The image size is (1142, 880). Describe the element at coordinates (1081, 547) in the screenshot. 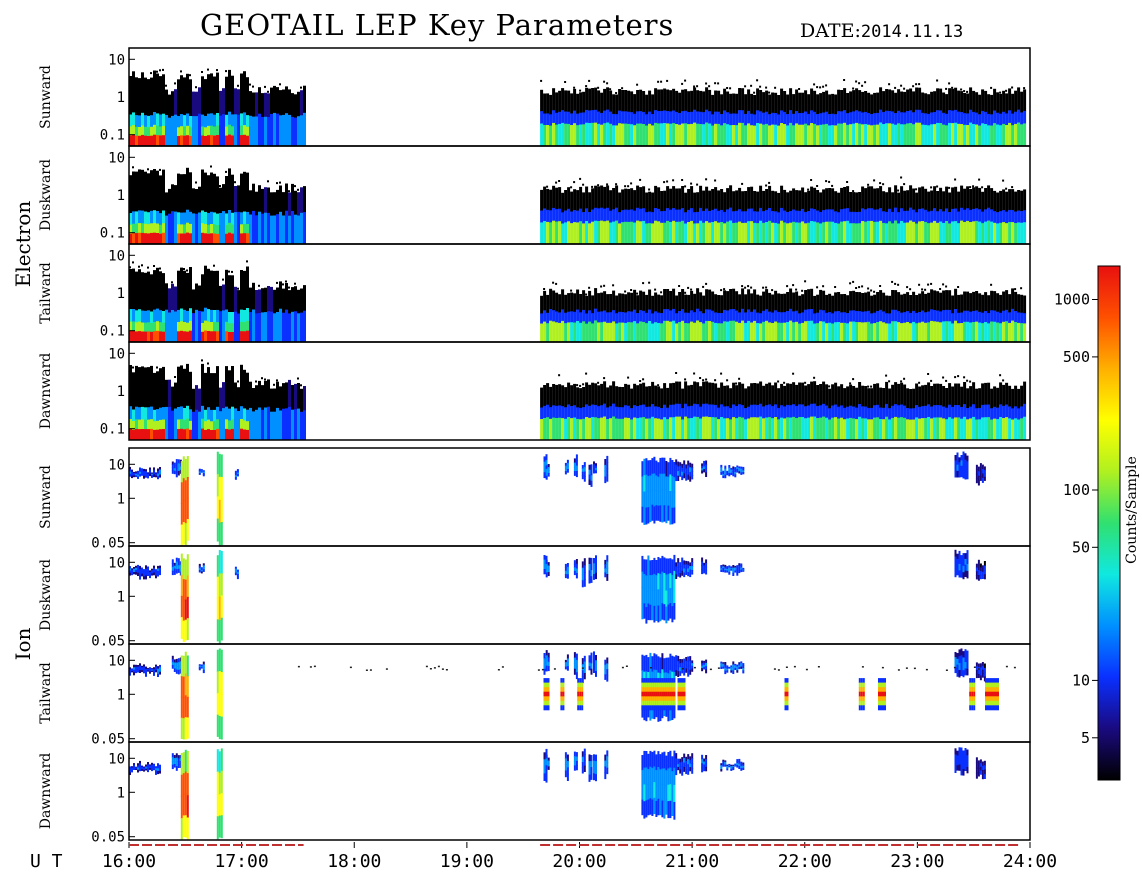

I see `colorbar-tick-label: 50` at that location.